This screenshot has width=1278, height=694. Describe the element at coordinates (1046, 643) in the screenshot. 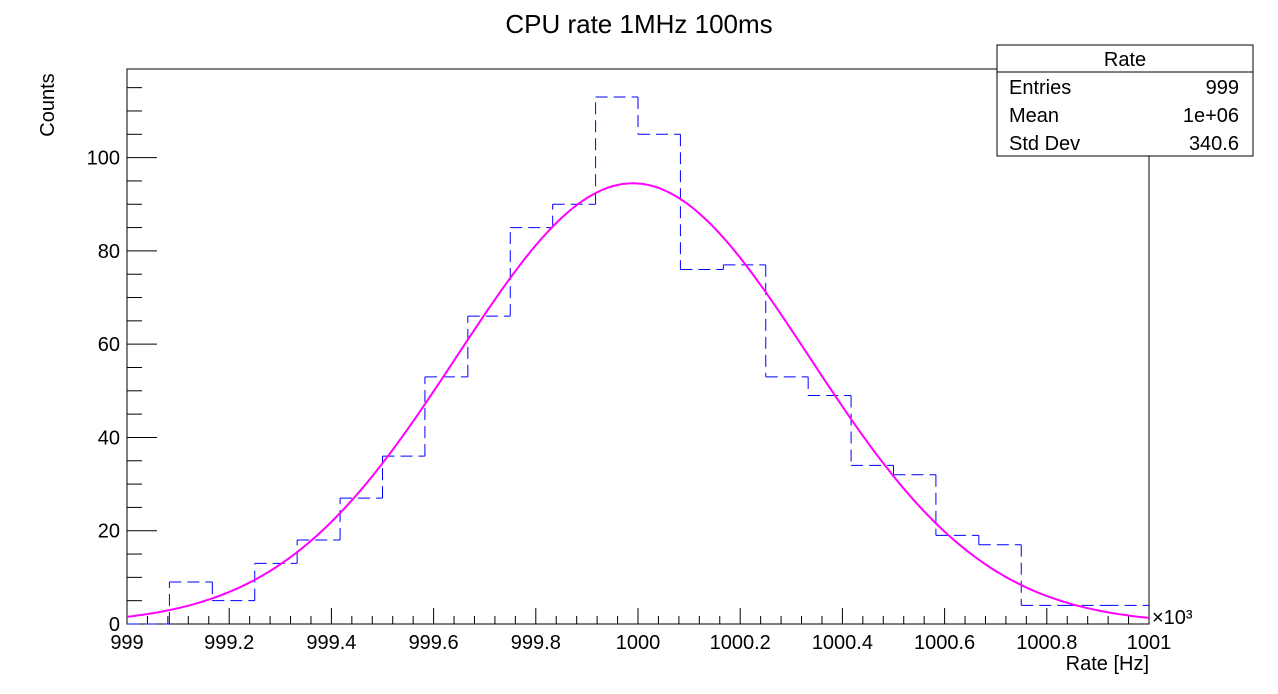

I see `x-tick-label: 1000.8` at that location.